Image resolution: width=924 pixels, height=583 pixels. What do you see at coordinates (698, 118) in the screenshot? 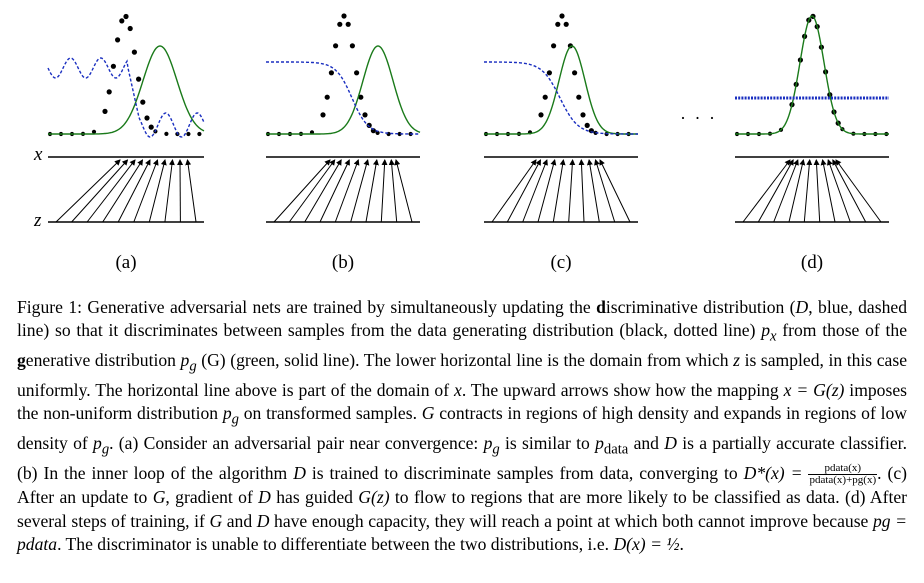
I see `ellipsis: · · ·` at bounding box center [698, 118].